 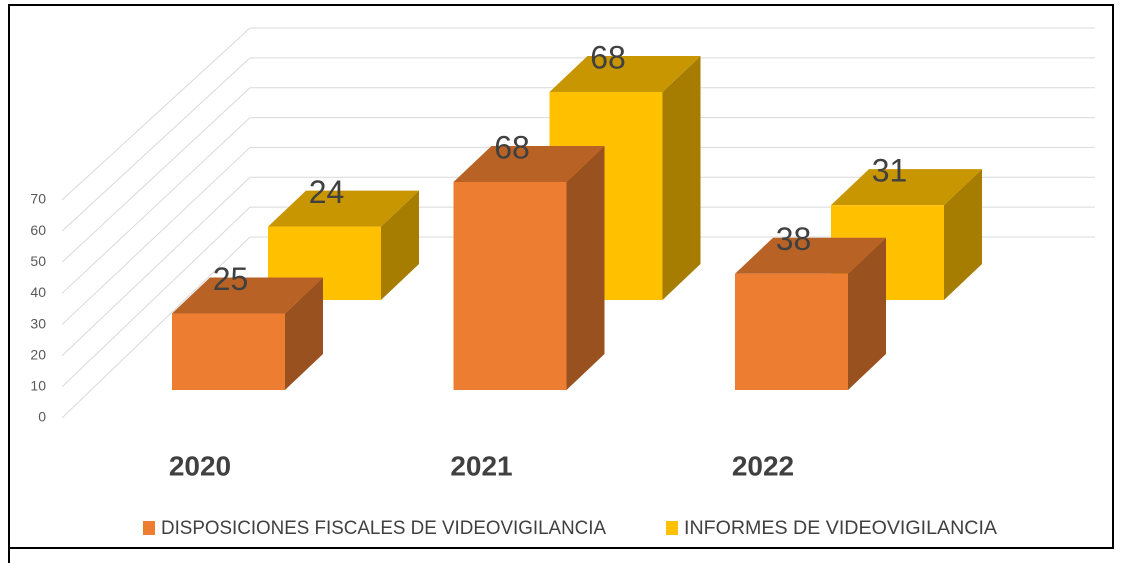 What do you see at coordinates (231, 279) in the screenshot?
I see `data-label: 25` at bounding box center [231, 279].